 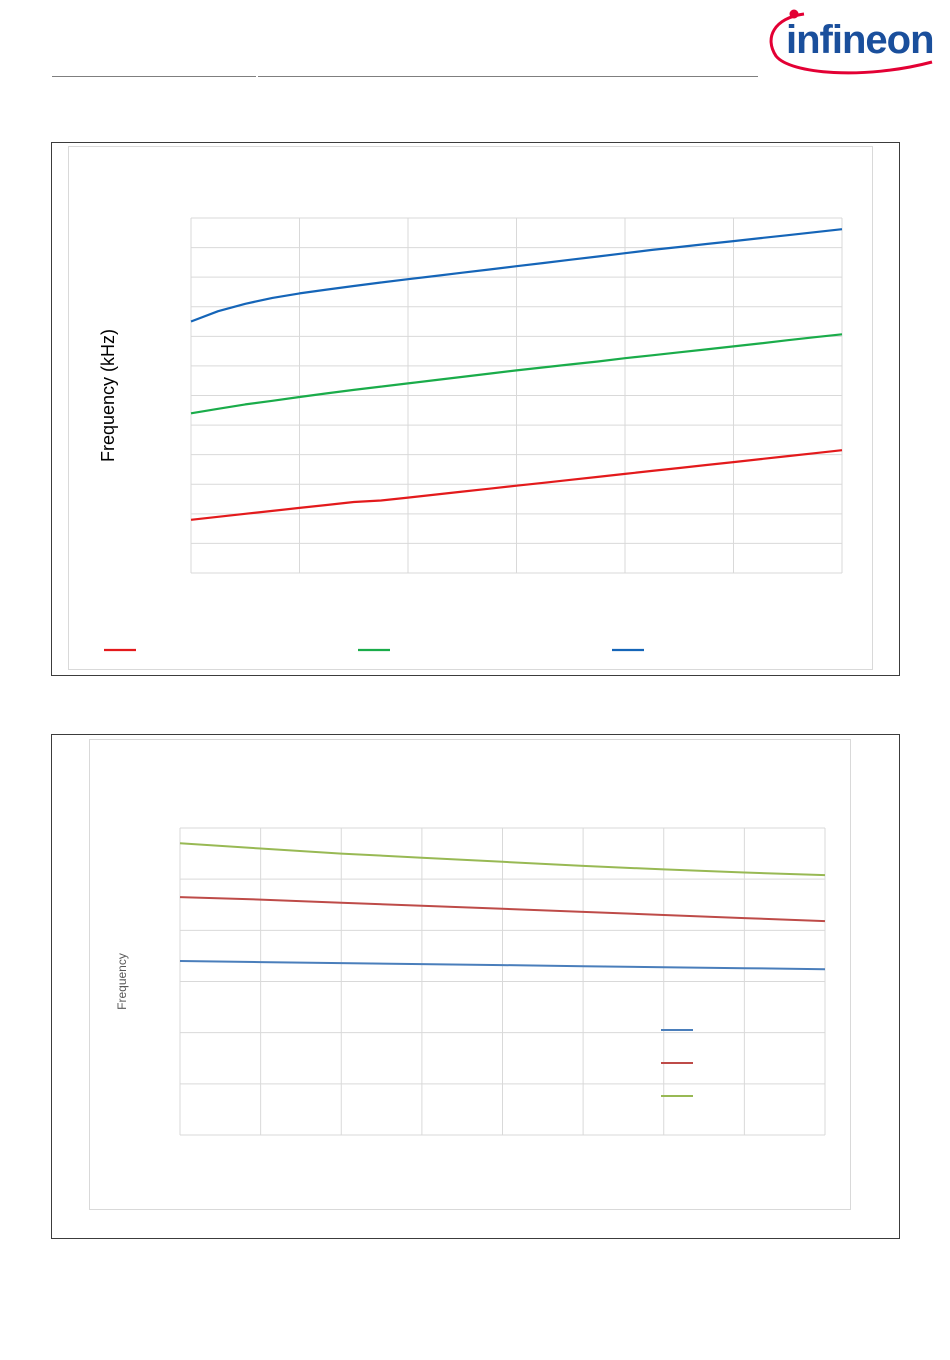 What do you see at coordinates (860, 40) in the screenshot?
I see `logo-text: infineon` at bounding box center [860, 40].